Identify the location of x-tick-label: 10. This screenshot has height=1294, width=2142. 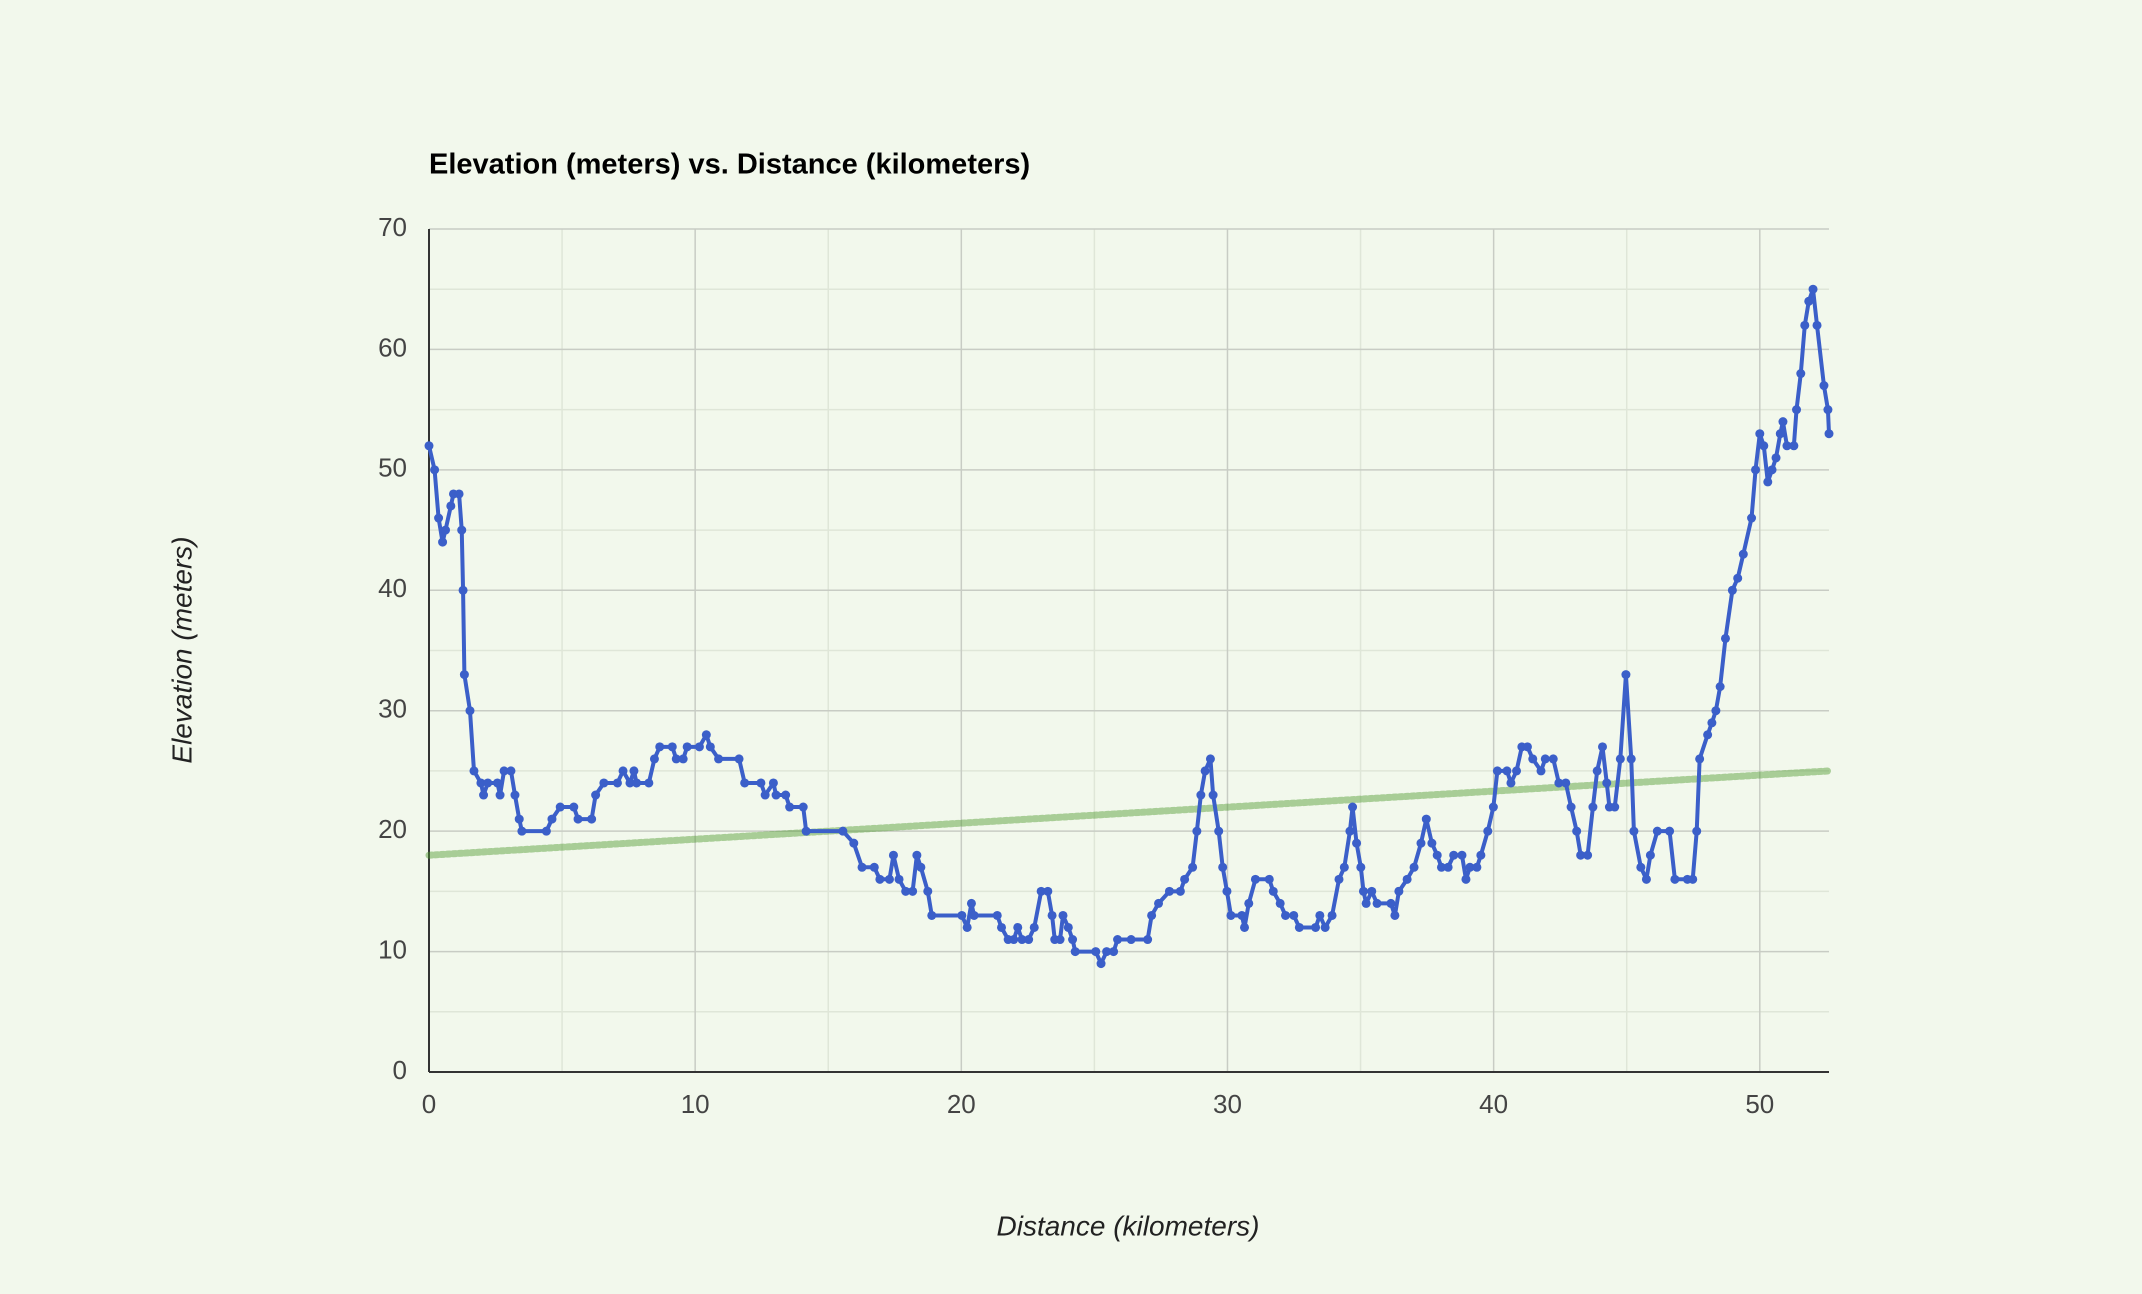
(695, 1104).